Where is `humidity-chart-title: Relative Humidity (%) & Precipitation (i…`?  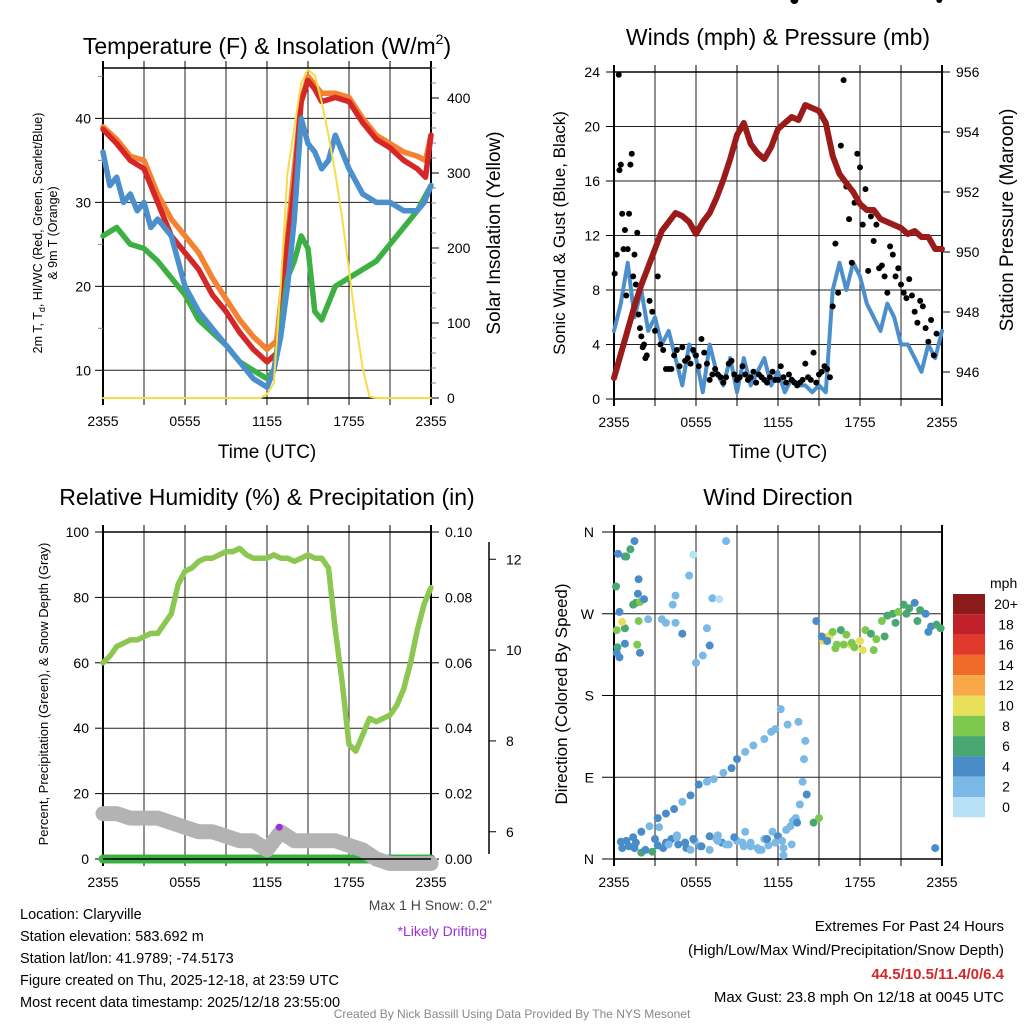 humidity-chart-title: Relative Humidity (%) & Precipitation (i… is located at coordinates (266, 497).